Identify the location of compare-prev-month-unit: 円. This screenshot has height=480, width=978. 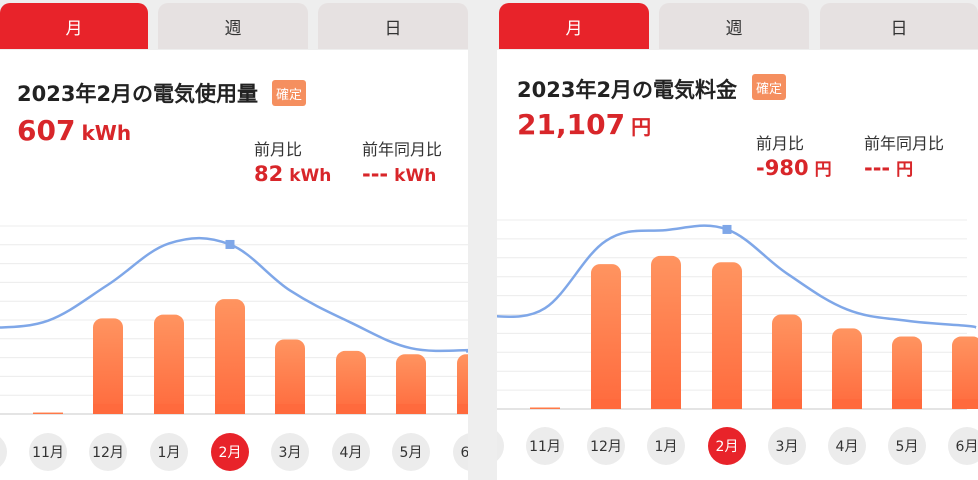
(823, 170).